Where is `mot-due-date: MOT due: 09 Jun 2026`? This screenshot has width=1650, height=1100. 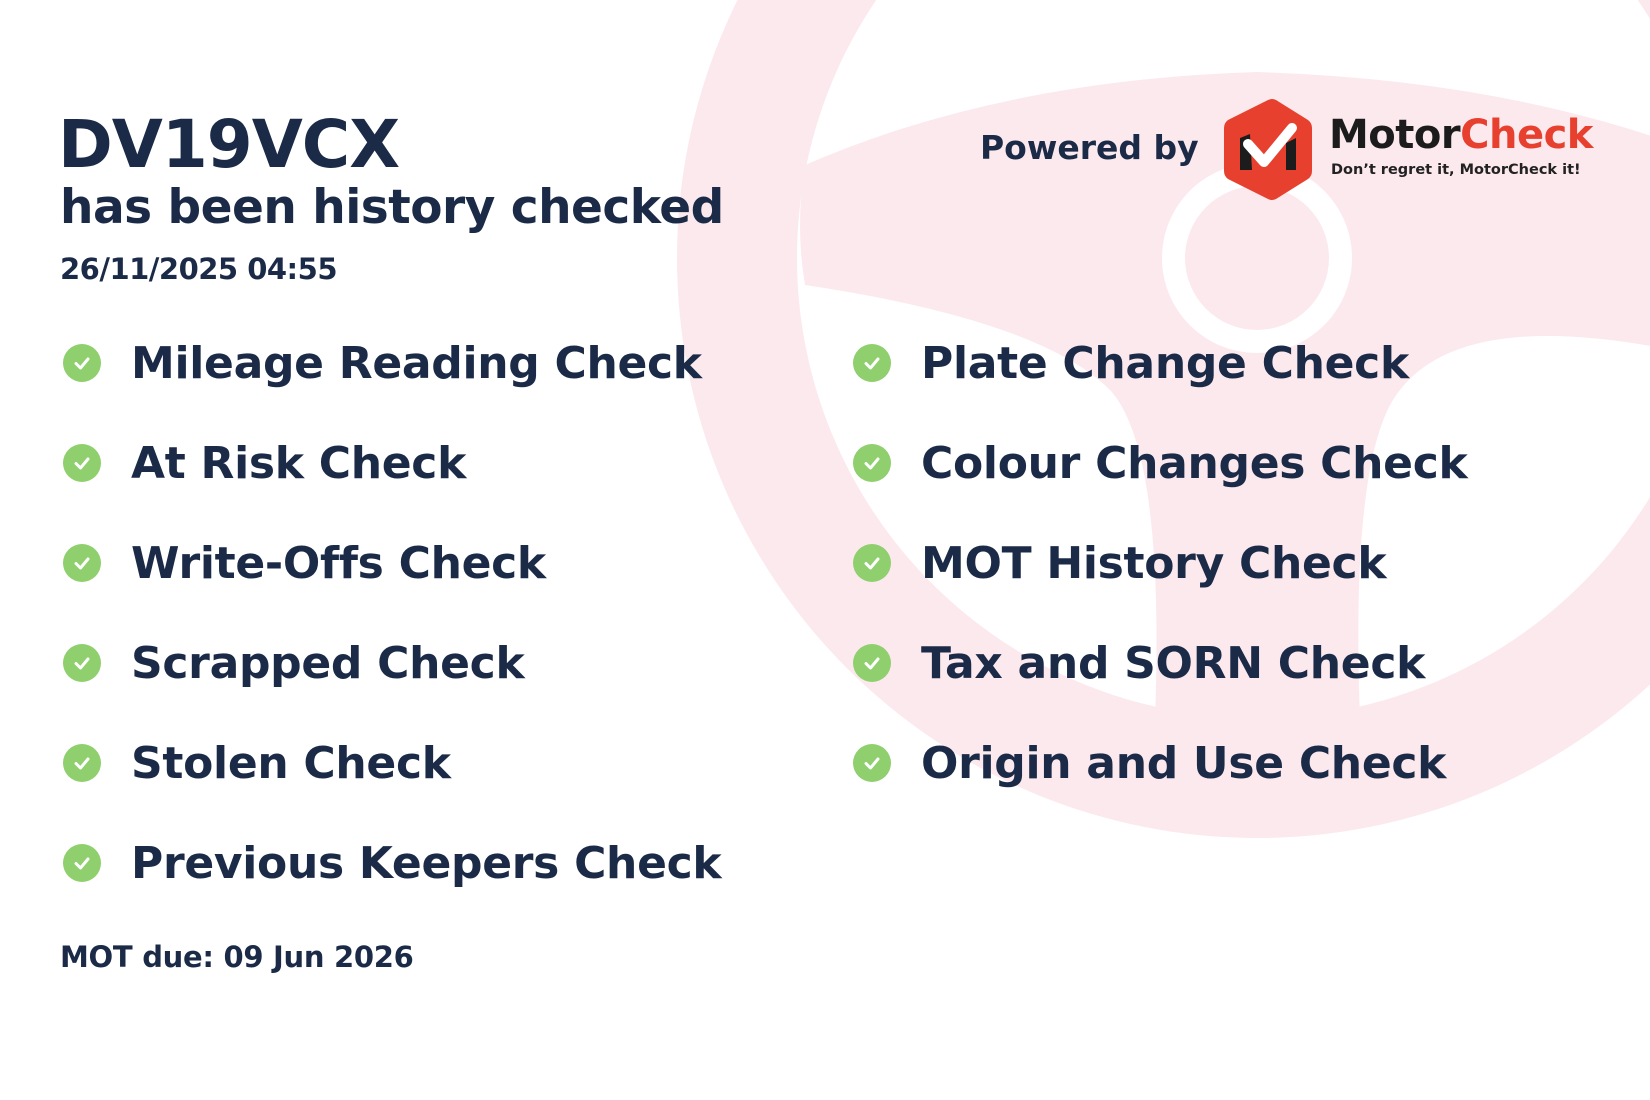
mot-due-date: MOT due: 09 Jun 2026 is located at coordinates (237, 957).